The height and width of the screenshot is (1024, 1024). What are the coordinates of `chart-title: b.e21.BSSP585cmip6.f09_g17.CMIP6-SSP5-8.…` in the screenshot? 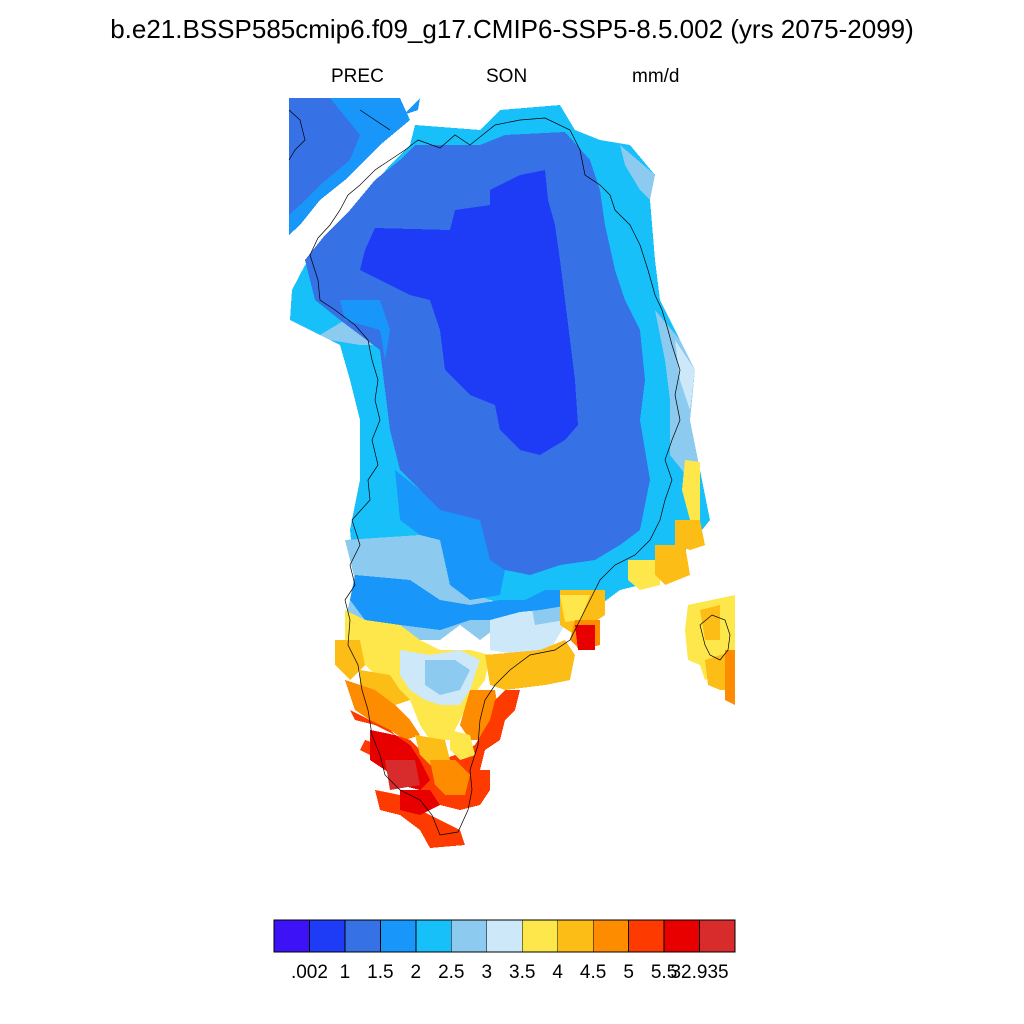 It's located at (512, 29).